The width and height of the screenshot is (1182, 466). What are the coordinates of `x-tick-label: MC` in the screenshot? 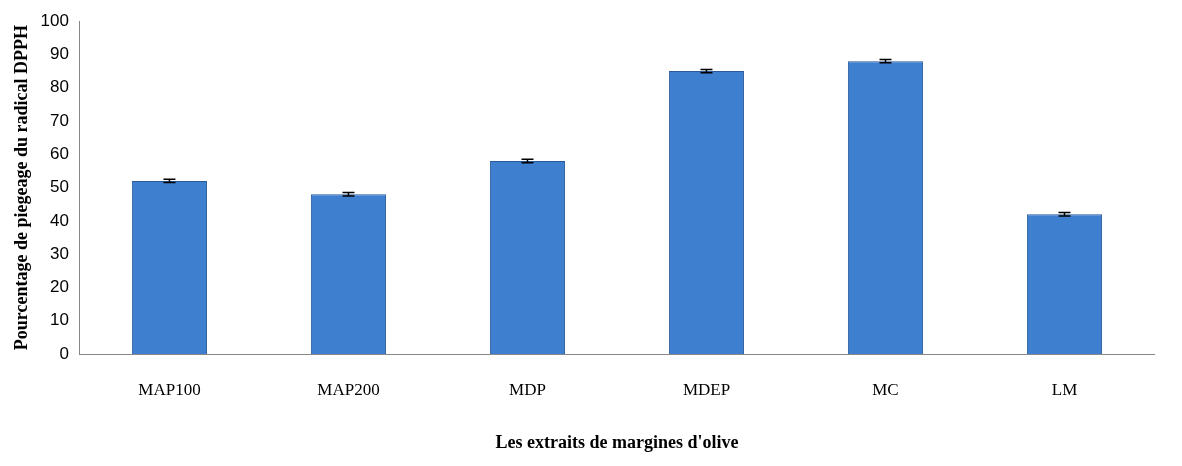 It's located at (885, 389).